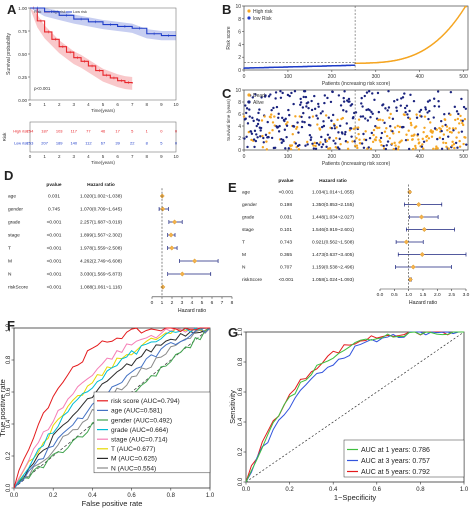 The image size is (474, 513). I want to click on x-tick-label: 0.4, so click(333, 490).